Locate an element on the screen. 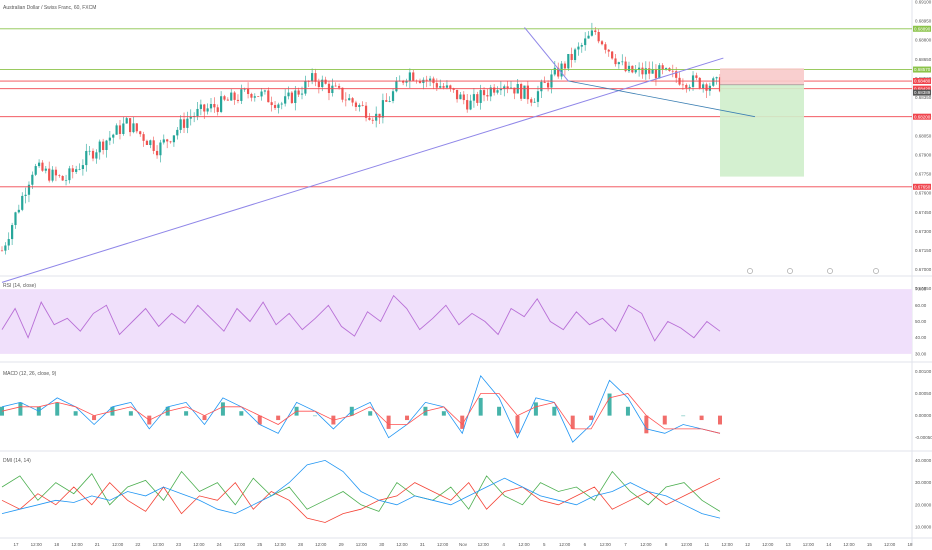 This screenshot has height=550, width=932. projection-line is located at coordinates (662, 99).